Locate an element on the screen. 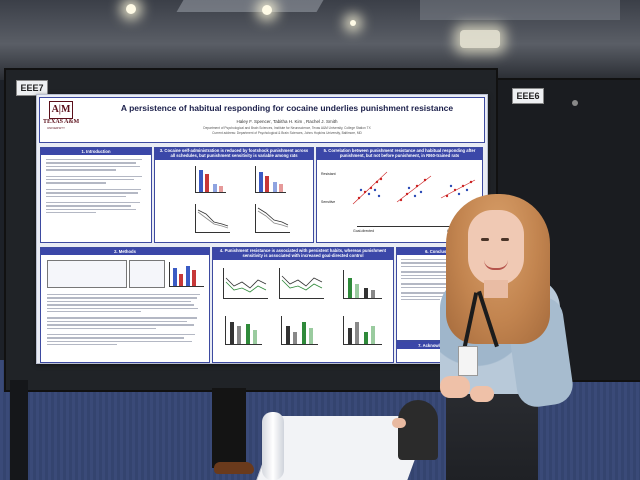 This screenshot has width=640, height=480. conclusions-heading: 6. Conclusions is located at coordinates (440, 251).